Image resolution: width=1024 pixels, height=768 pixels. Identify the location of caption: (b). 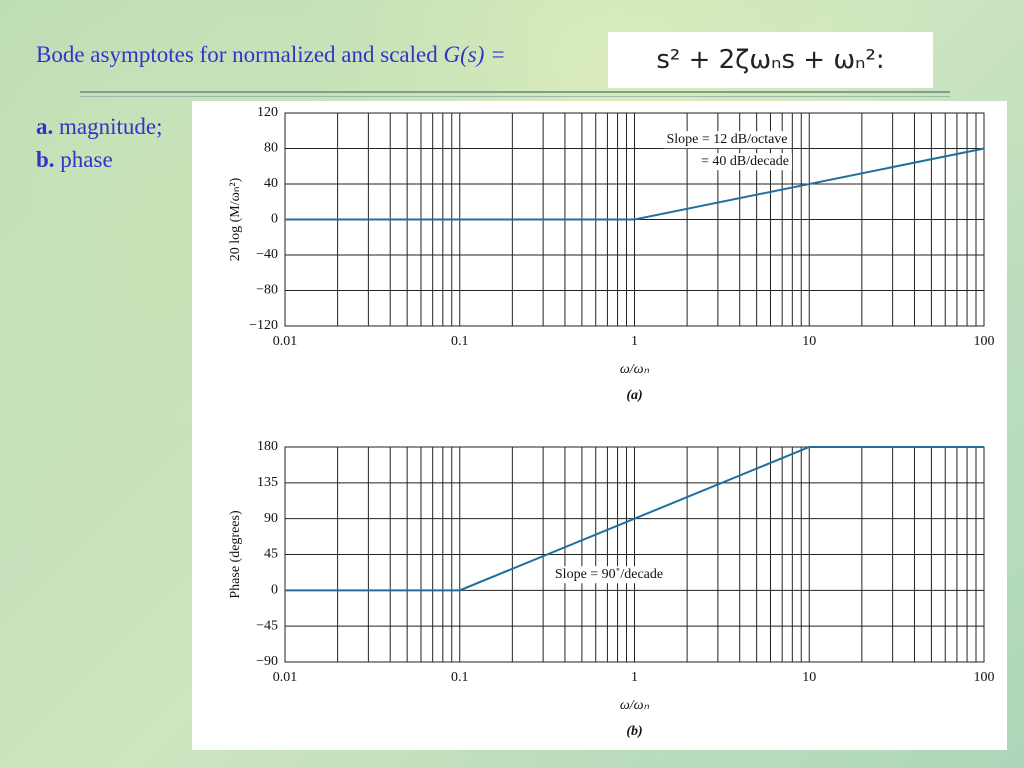
(634, 731).